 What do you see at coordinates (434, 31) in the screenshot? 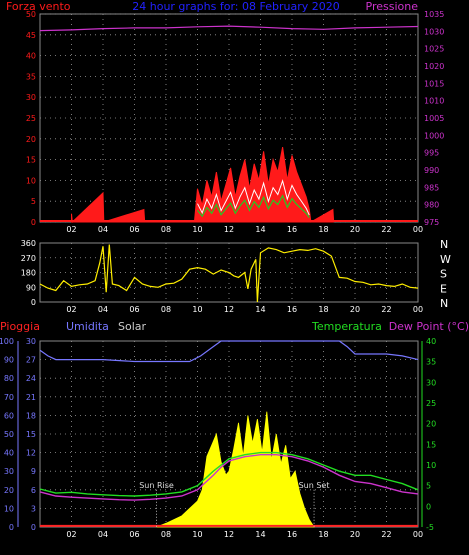
I see `p1-right-tick: 1030` at bounding box center [434, 31].